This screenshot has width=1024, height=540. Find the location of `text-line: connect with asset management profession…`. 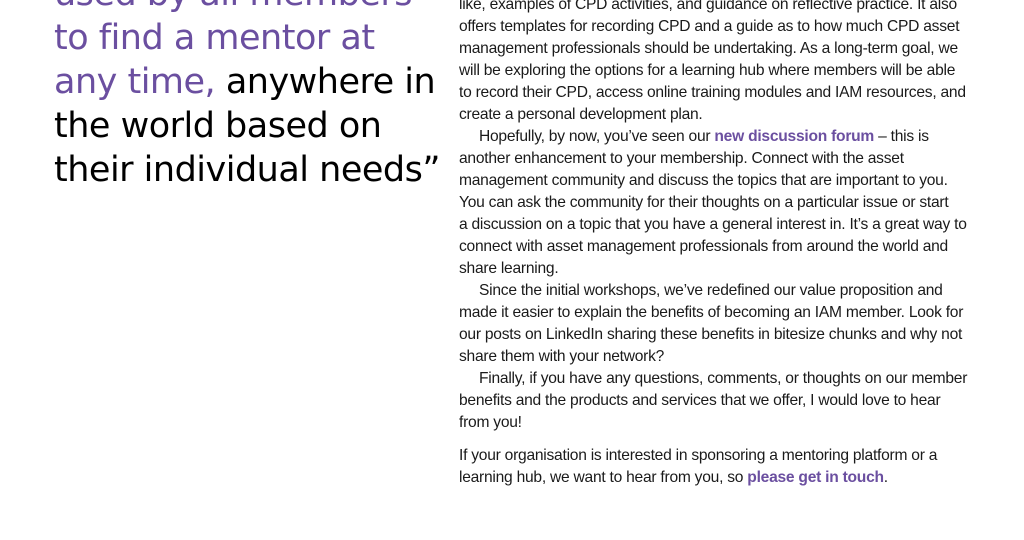

text-line: connect with asset management profession… is located at coordinates (703, 246).